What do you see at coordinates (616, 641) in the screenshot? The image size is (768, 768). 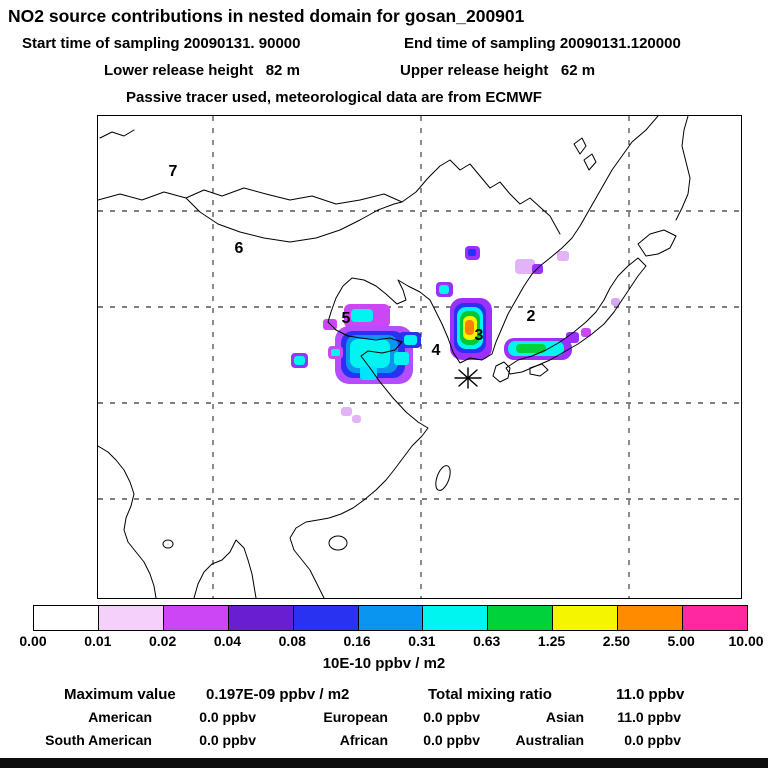 I see `colorbar-tick-label: 2.50` at bounding box center [616, 641].